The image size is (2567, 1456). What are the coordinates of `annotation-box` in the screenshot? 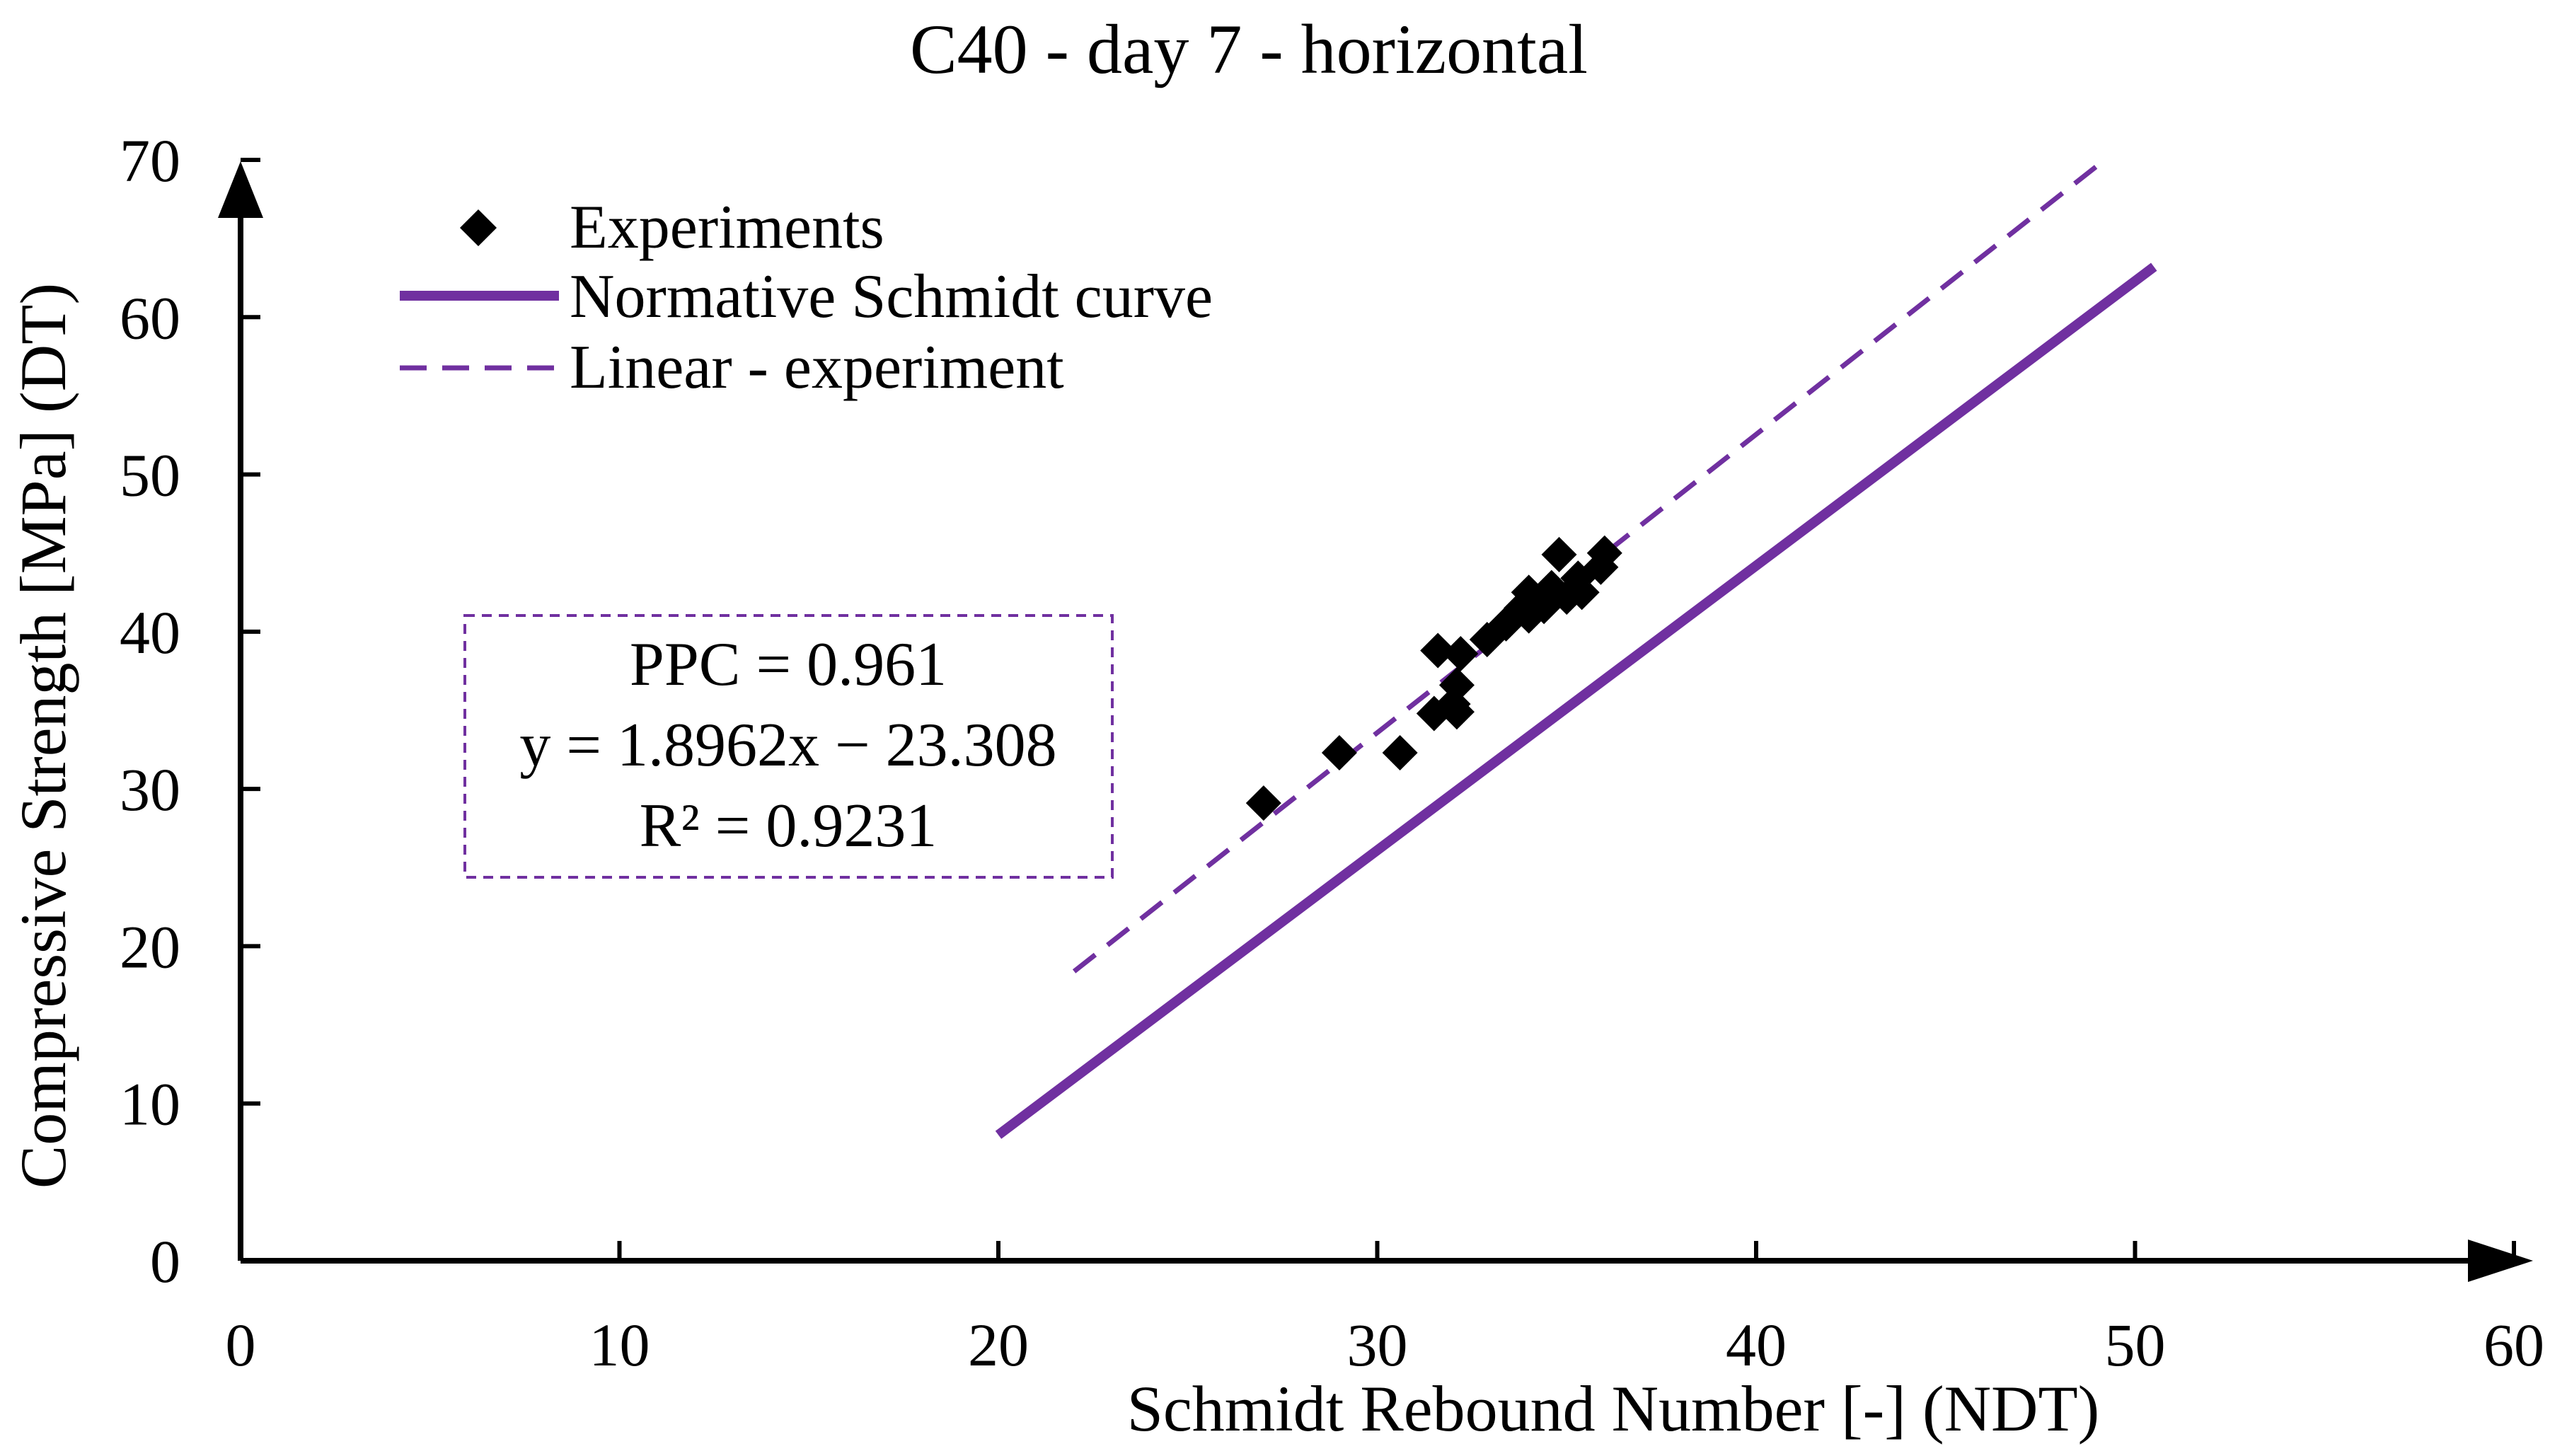 It's located at (788, 747).